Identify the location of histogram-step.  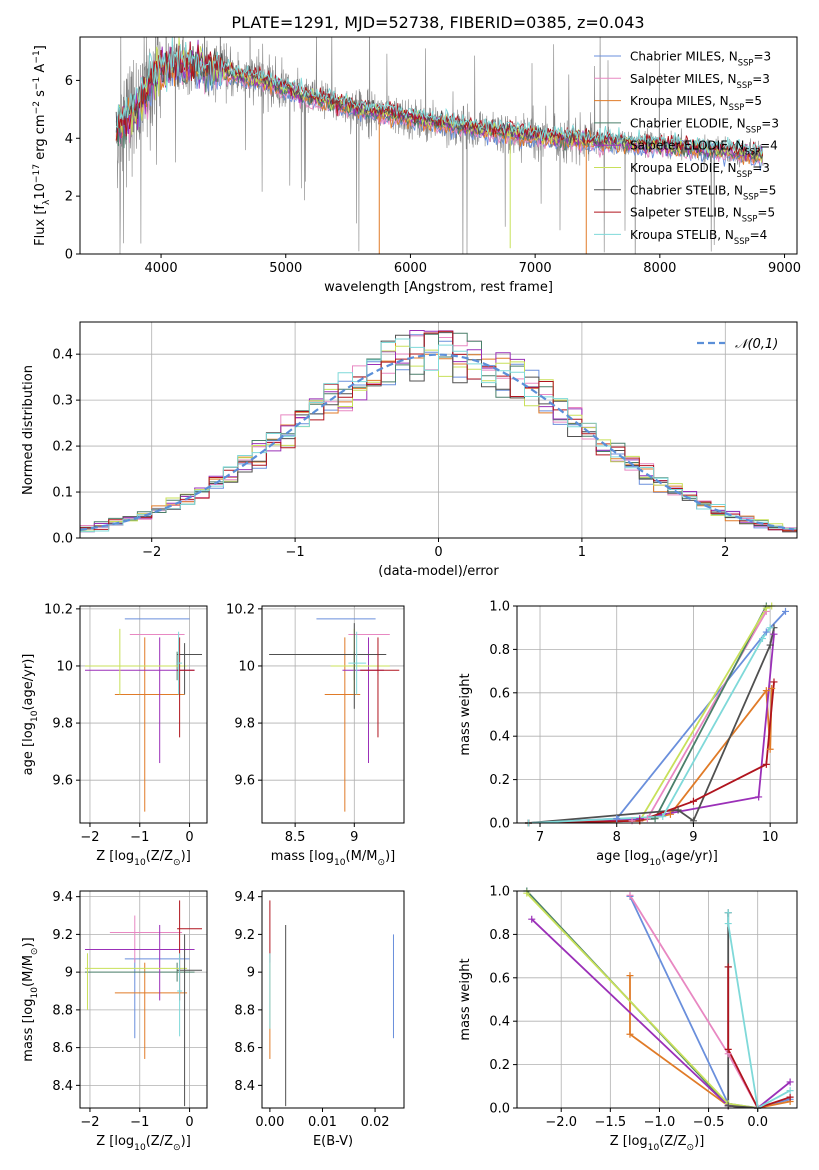
(438, 436).